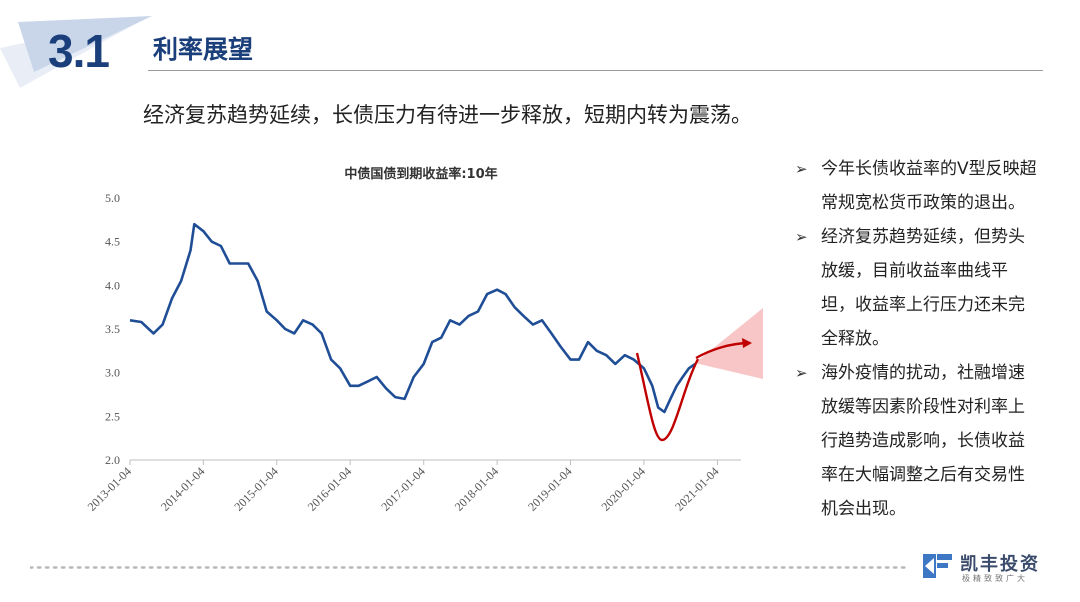 Image resolution: width=1080 pixels, height=602 pixels. What do you see at coordinates (937, 566) in the screenshot?
I see `logo-mark-icon` at bounding box center [937, 566].